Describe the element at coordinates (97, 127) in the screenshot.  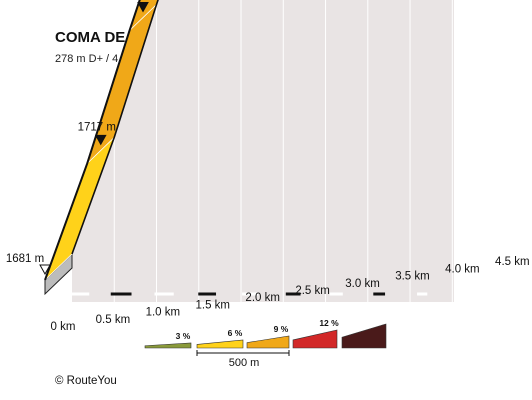
I see `elevation-label: 1717 m` at that location.